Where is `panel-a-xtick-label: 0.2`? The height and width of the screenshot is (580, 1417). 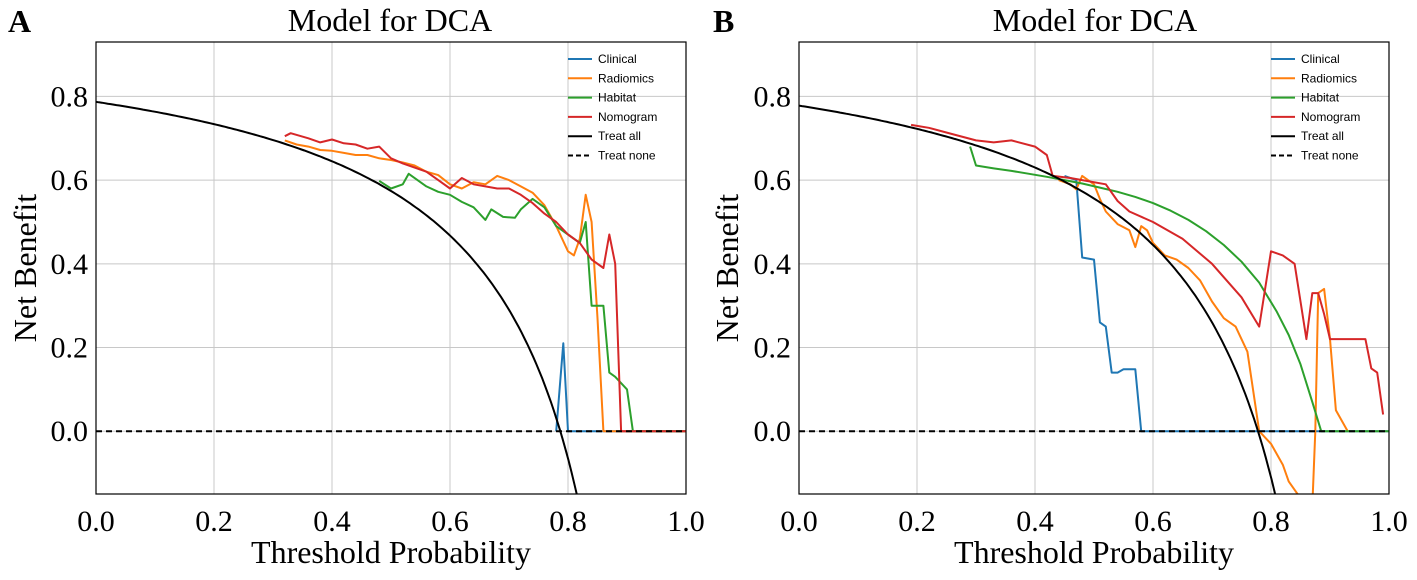
panel-a-xtick-label: 0.2 is located at coordinates (214, 521).